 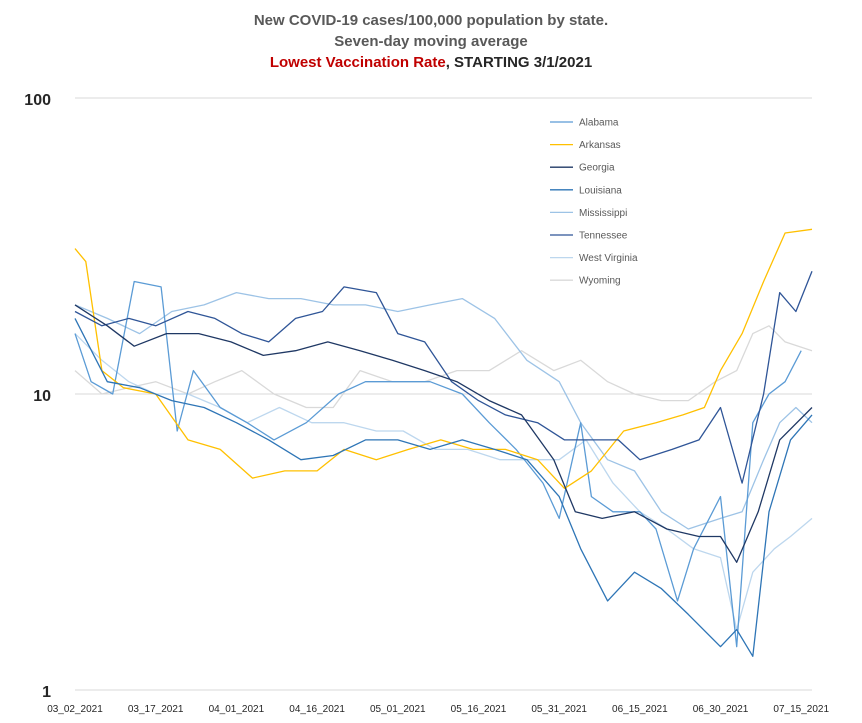 I want to click on legend-label: Louisiana, so click(x=600, y=190).